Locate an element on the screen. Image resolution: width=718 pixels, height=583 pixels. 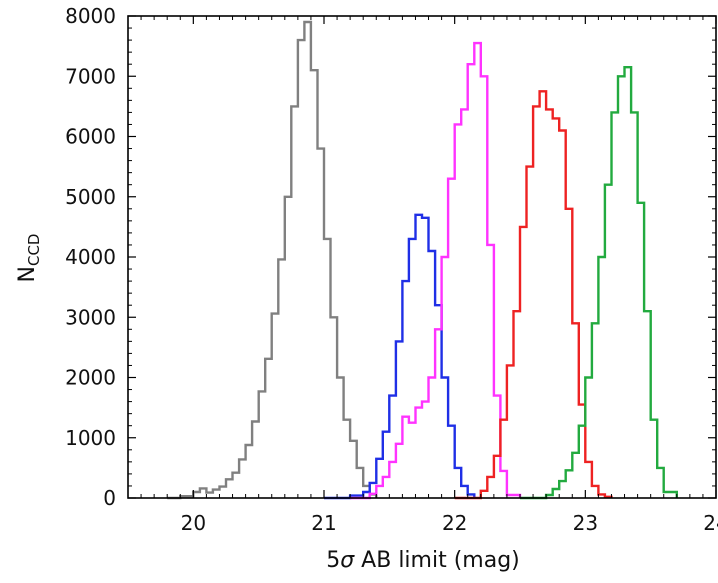
y-axis-title: NCCD is located at coordinates (29, 258).